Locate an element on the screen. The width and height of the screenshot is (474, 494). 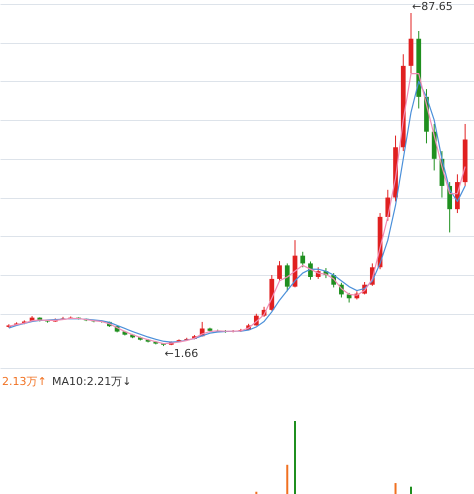
text: MA10:2.21万↓ is located at coordinates (92, 381).